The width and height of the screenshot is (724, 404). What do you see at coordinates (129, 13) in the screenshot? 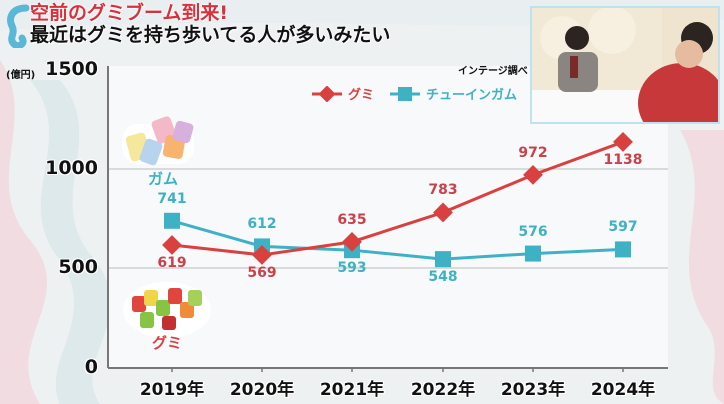
I see `headline-line1: 空前のグミブーム到来!` at bounding box center [129, 13].